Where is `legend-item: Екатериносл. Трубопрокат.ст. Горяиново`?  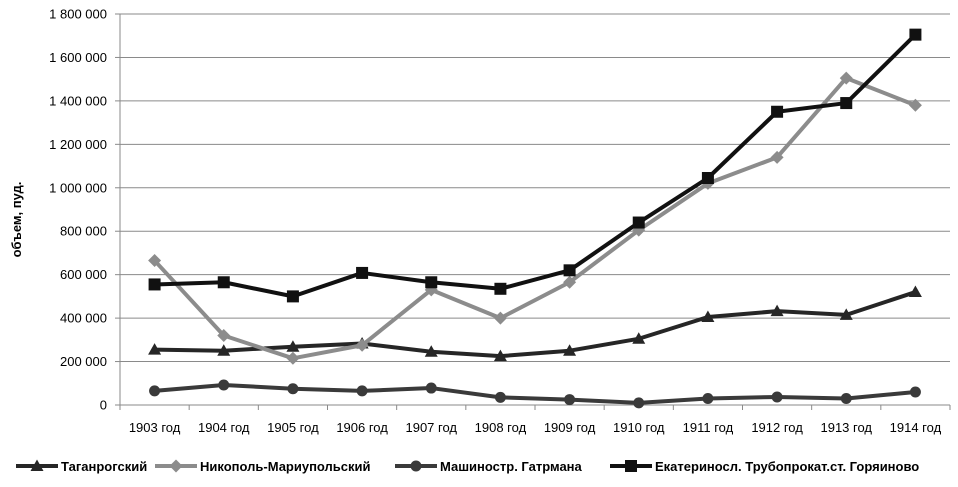
legend-item: Екатериносл. Трубопрокат.ст. Горяиново is located at coordinates (764, 466).